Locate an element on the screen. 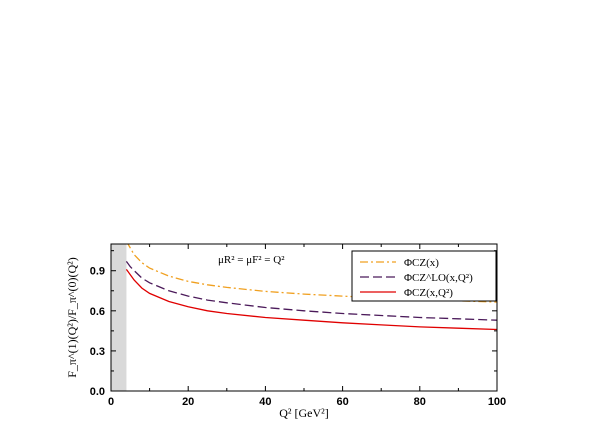  legend-label-0: ΦCZ(x) is located at coordinates (421, 263).